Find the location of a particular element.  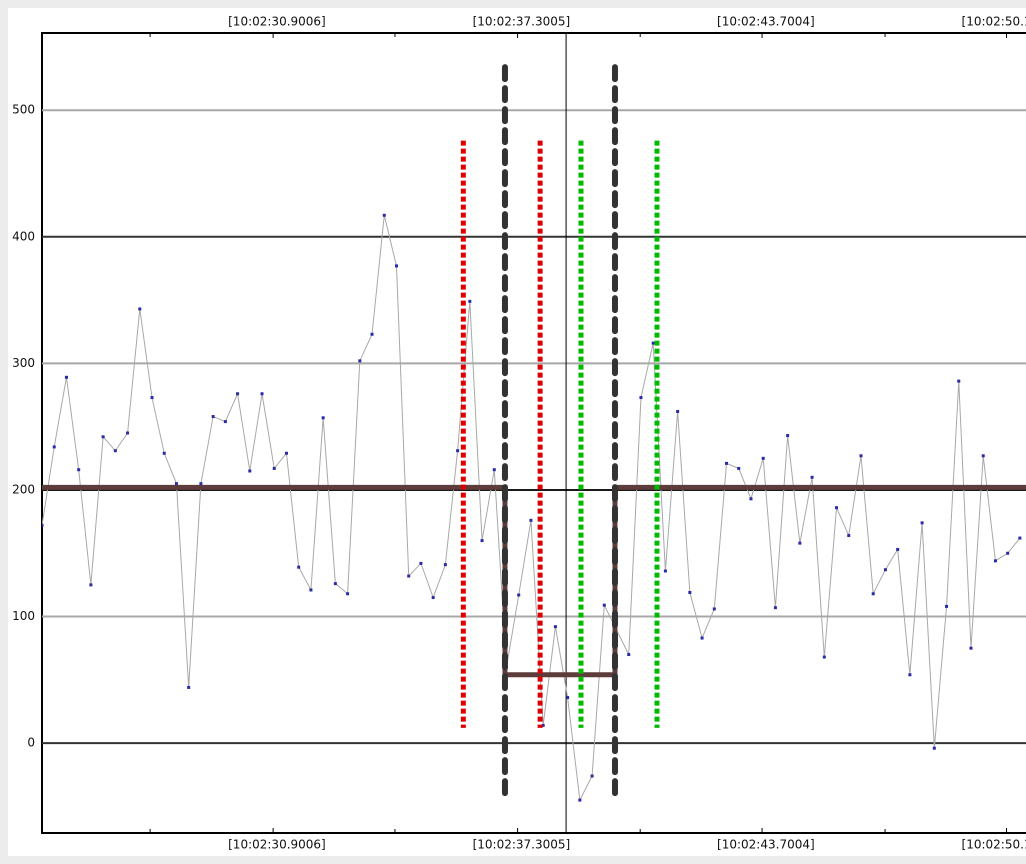

x-tick-label-top: [10:02:37.3005] is located at coordinates (522, 22).